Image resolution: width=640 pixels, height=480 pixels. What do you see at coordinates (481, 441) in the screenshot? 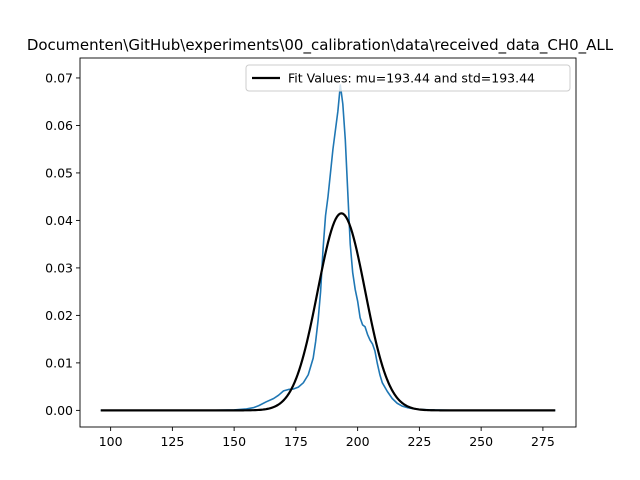
I see `x-tick-label: 250` at bounding box center [481, 441].